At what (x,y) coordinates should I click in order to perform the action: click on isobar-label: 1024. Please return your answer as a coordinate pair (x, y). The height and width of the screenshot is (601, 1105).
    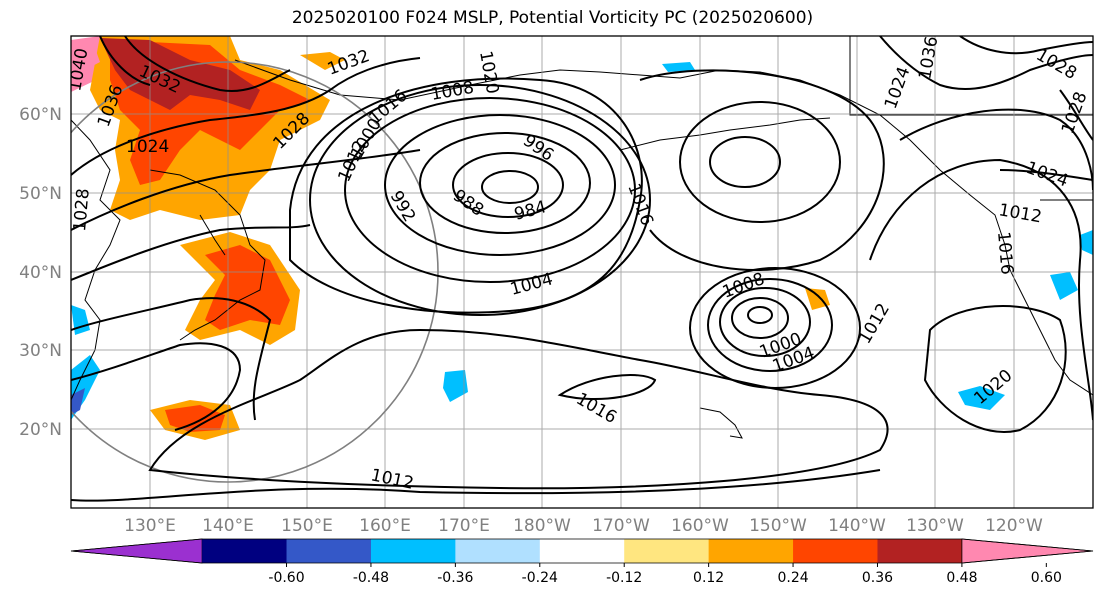
    Looking at the image, I should click on (147, 147).